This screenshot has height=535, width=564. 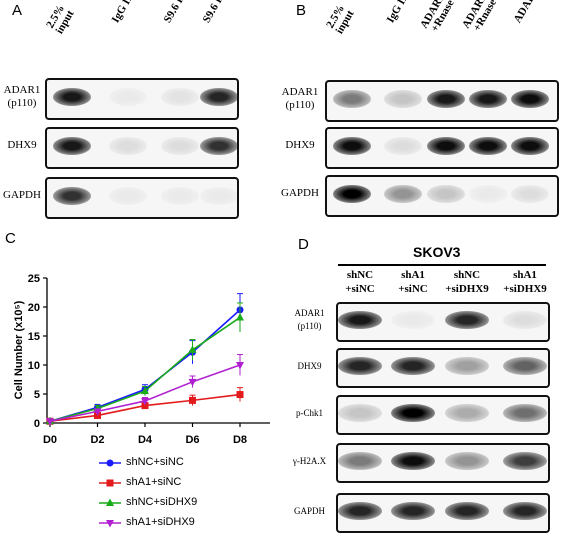 What do you see at coordinates (97, 440) in the screenshot?
I see `x-tick-label: D2` at bounding box center [97, 440].